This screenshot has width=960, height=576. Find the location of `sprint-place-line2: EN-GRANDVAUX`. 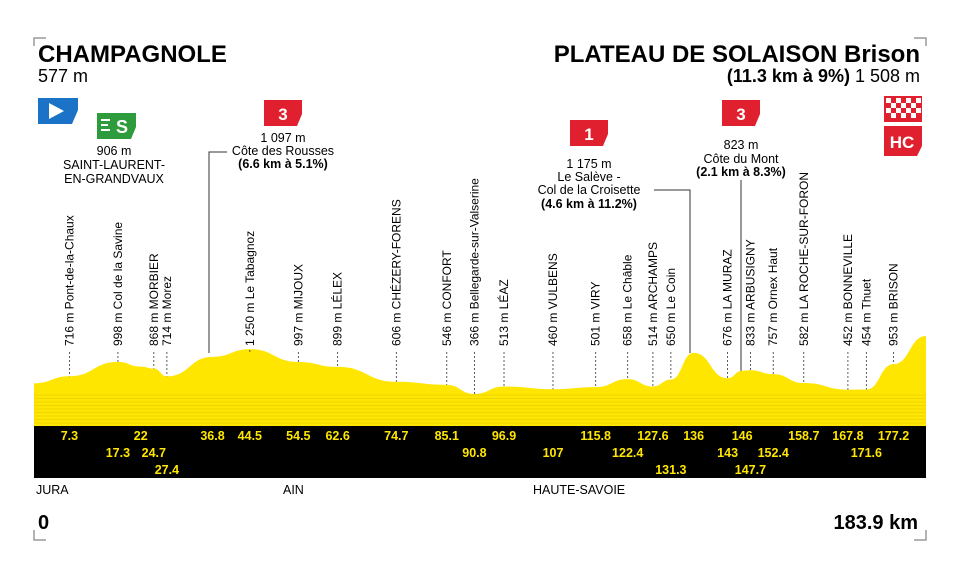

sprint-place-line2: EN-GRANDVAUX is located at coordinates (114, 179).